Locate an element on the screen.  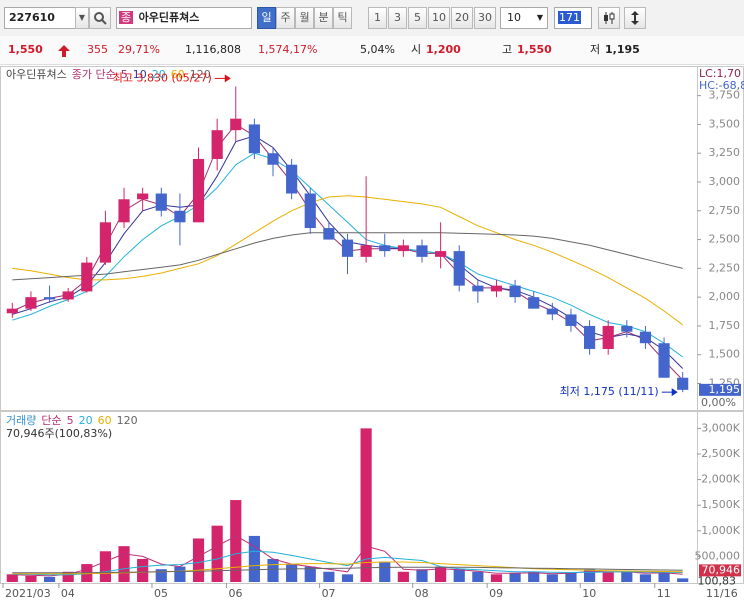
stock-name: 아우딘퓨쳐스 is located at coordinates (169, 17).